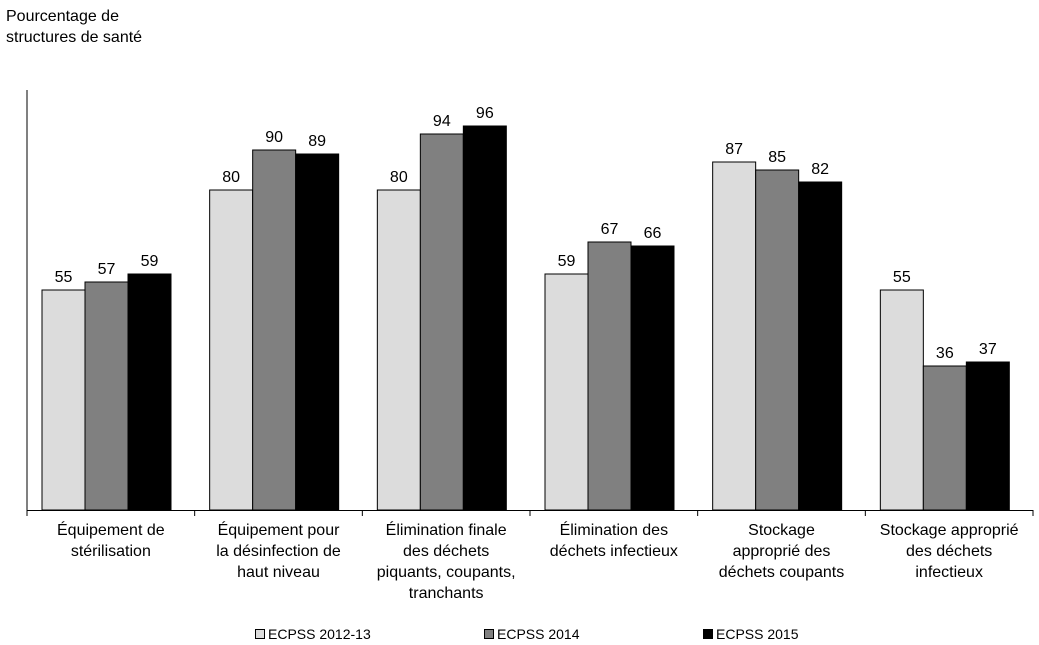 The width and height of the screenshot is (1039, 645). What do you see at coordinates (613, 551) in the screenshot?
I see `x-tick-label-line: déchets infectieux` at bounding box center [613, 551].